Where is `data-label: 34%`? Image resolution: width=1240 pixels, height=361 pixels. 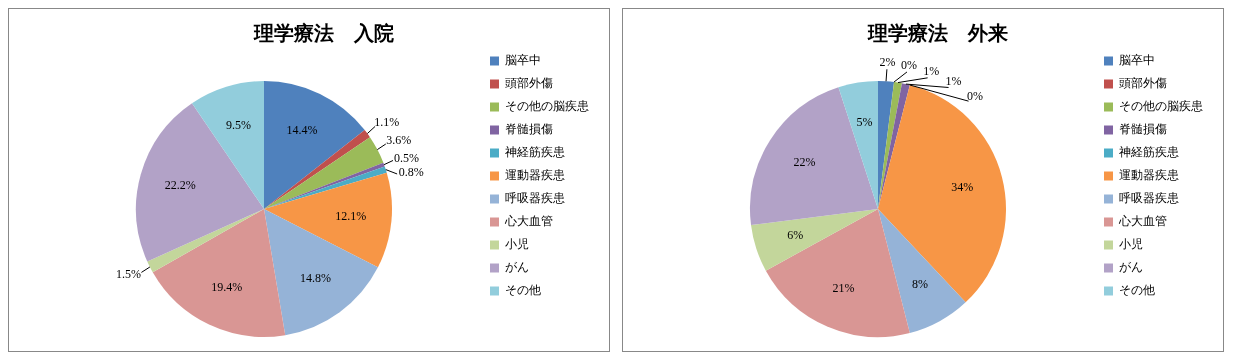 data-label: 34% is located at coordinates (962, 186).